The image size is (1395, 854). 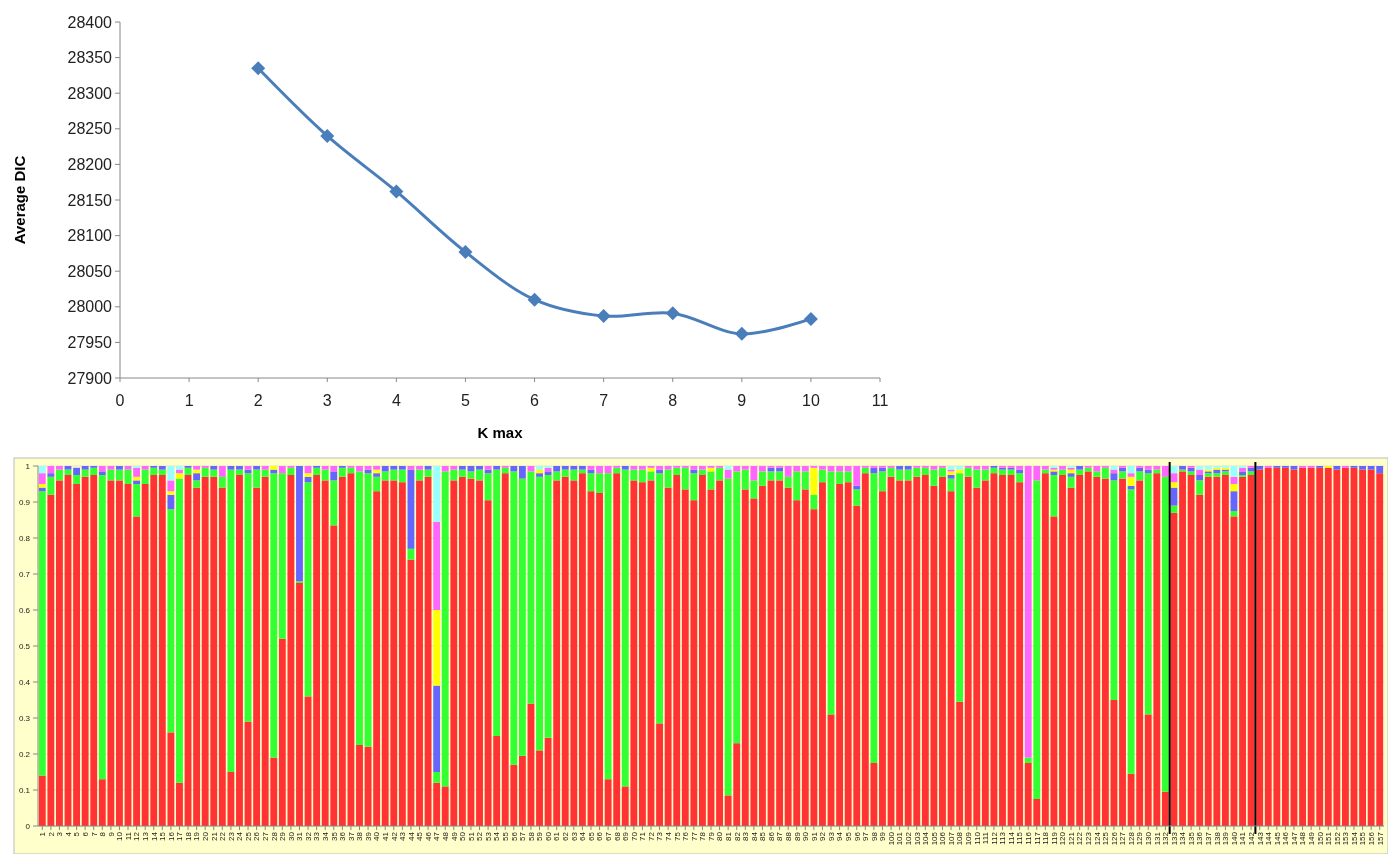 What do you see at coordinates (566, 836) in the screenshot?
I see `x-tick-label: 62` at bounding box center [566, 836].